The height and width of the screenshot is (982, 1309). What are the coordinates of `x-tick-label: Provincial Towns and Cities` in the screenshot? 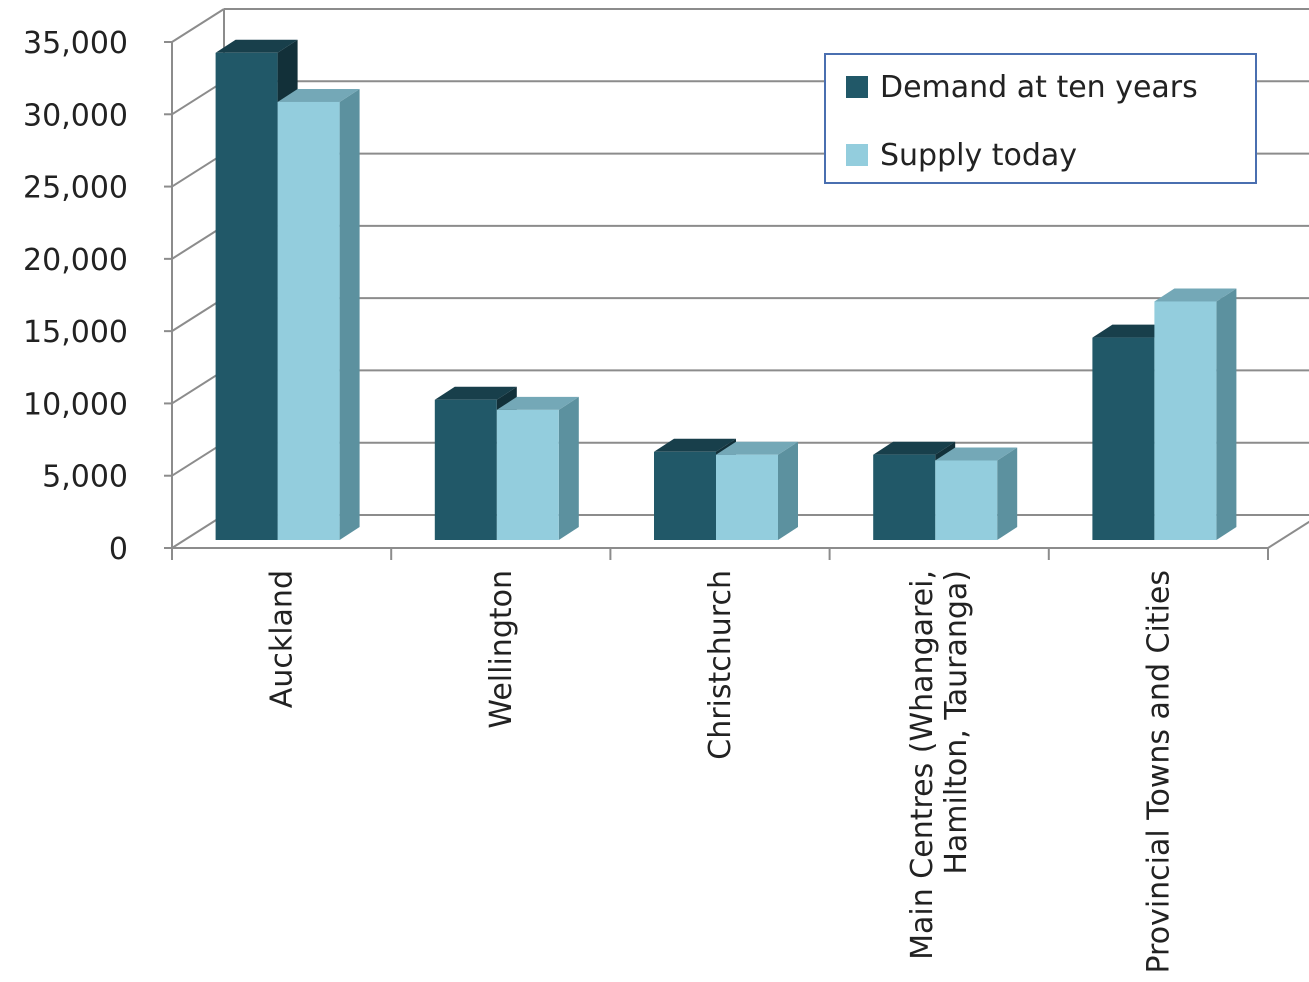 It's located at (1158, 772).